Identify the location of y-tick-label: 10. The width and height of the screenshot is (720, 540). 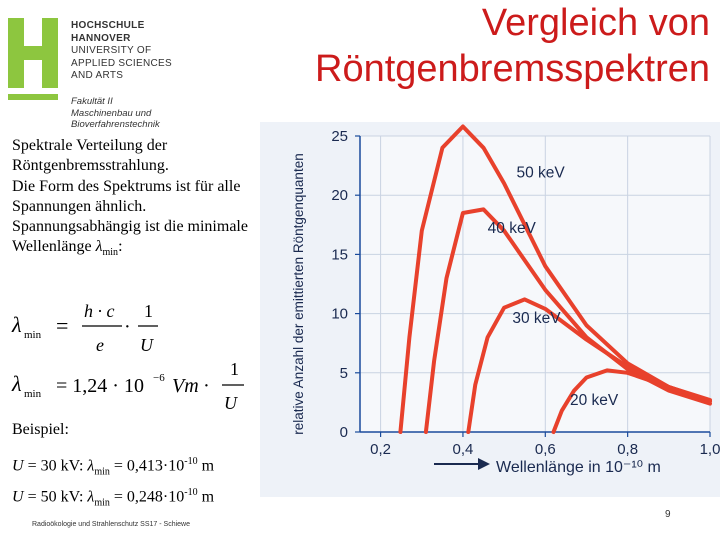
(339, 314).